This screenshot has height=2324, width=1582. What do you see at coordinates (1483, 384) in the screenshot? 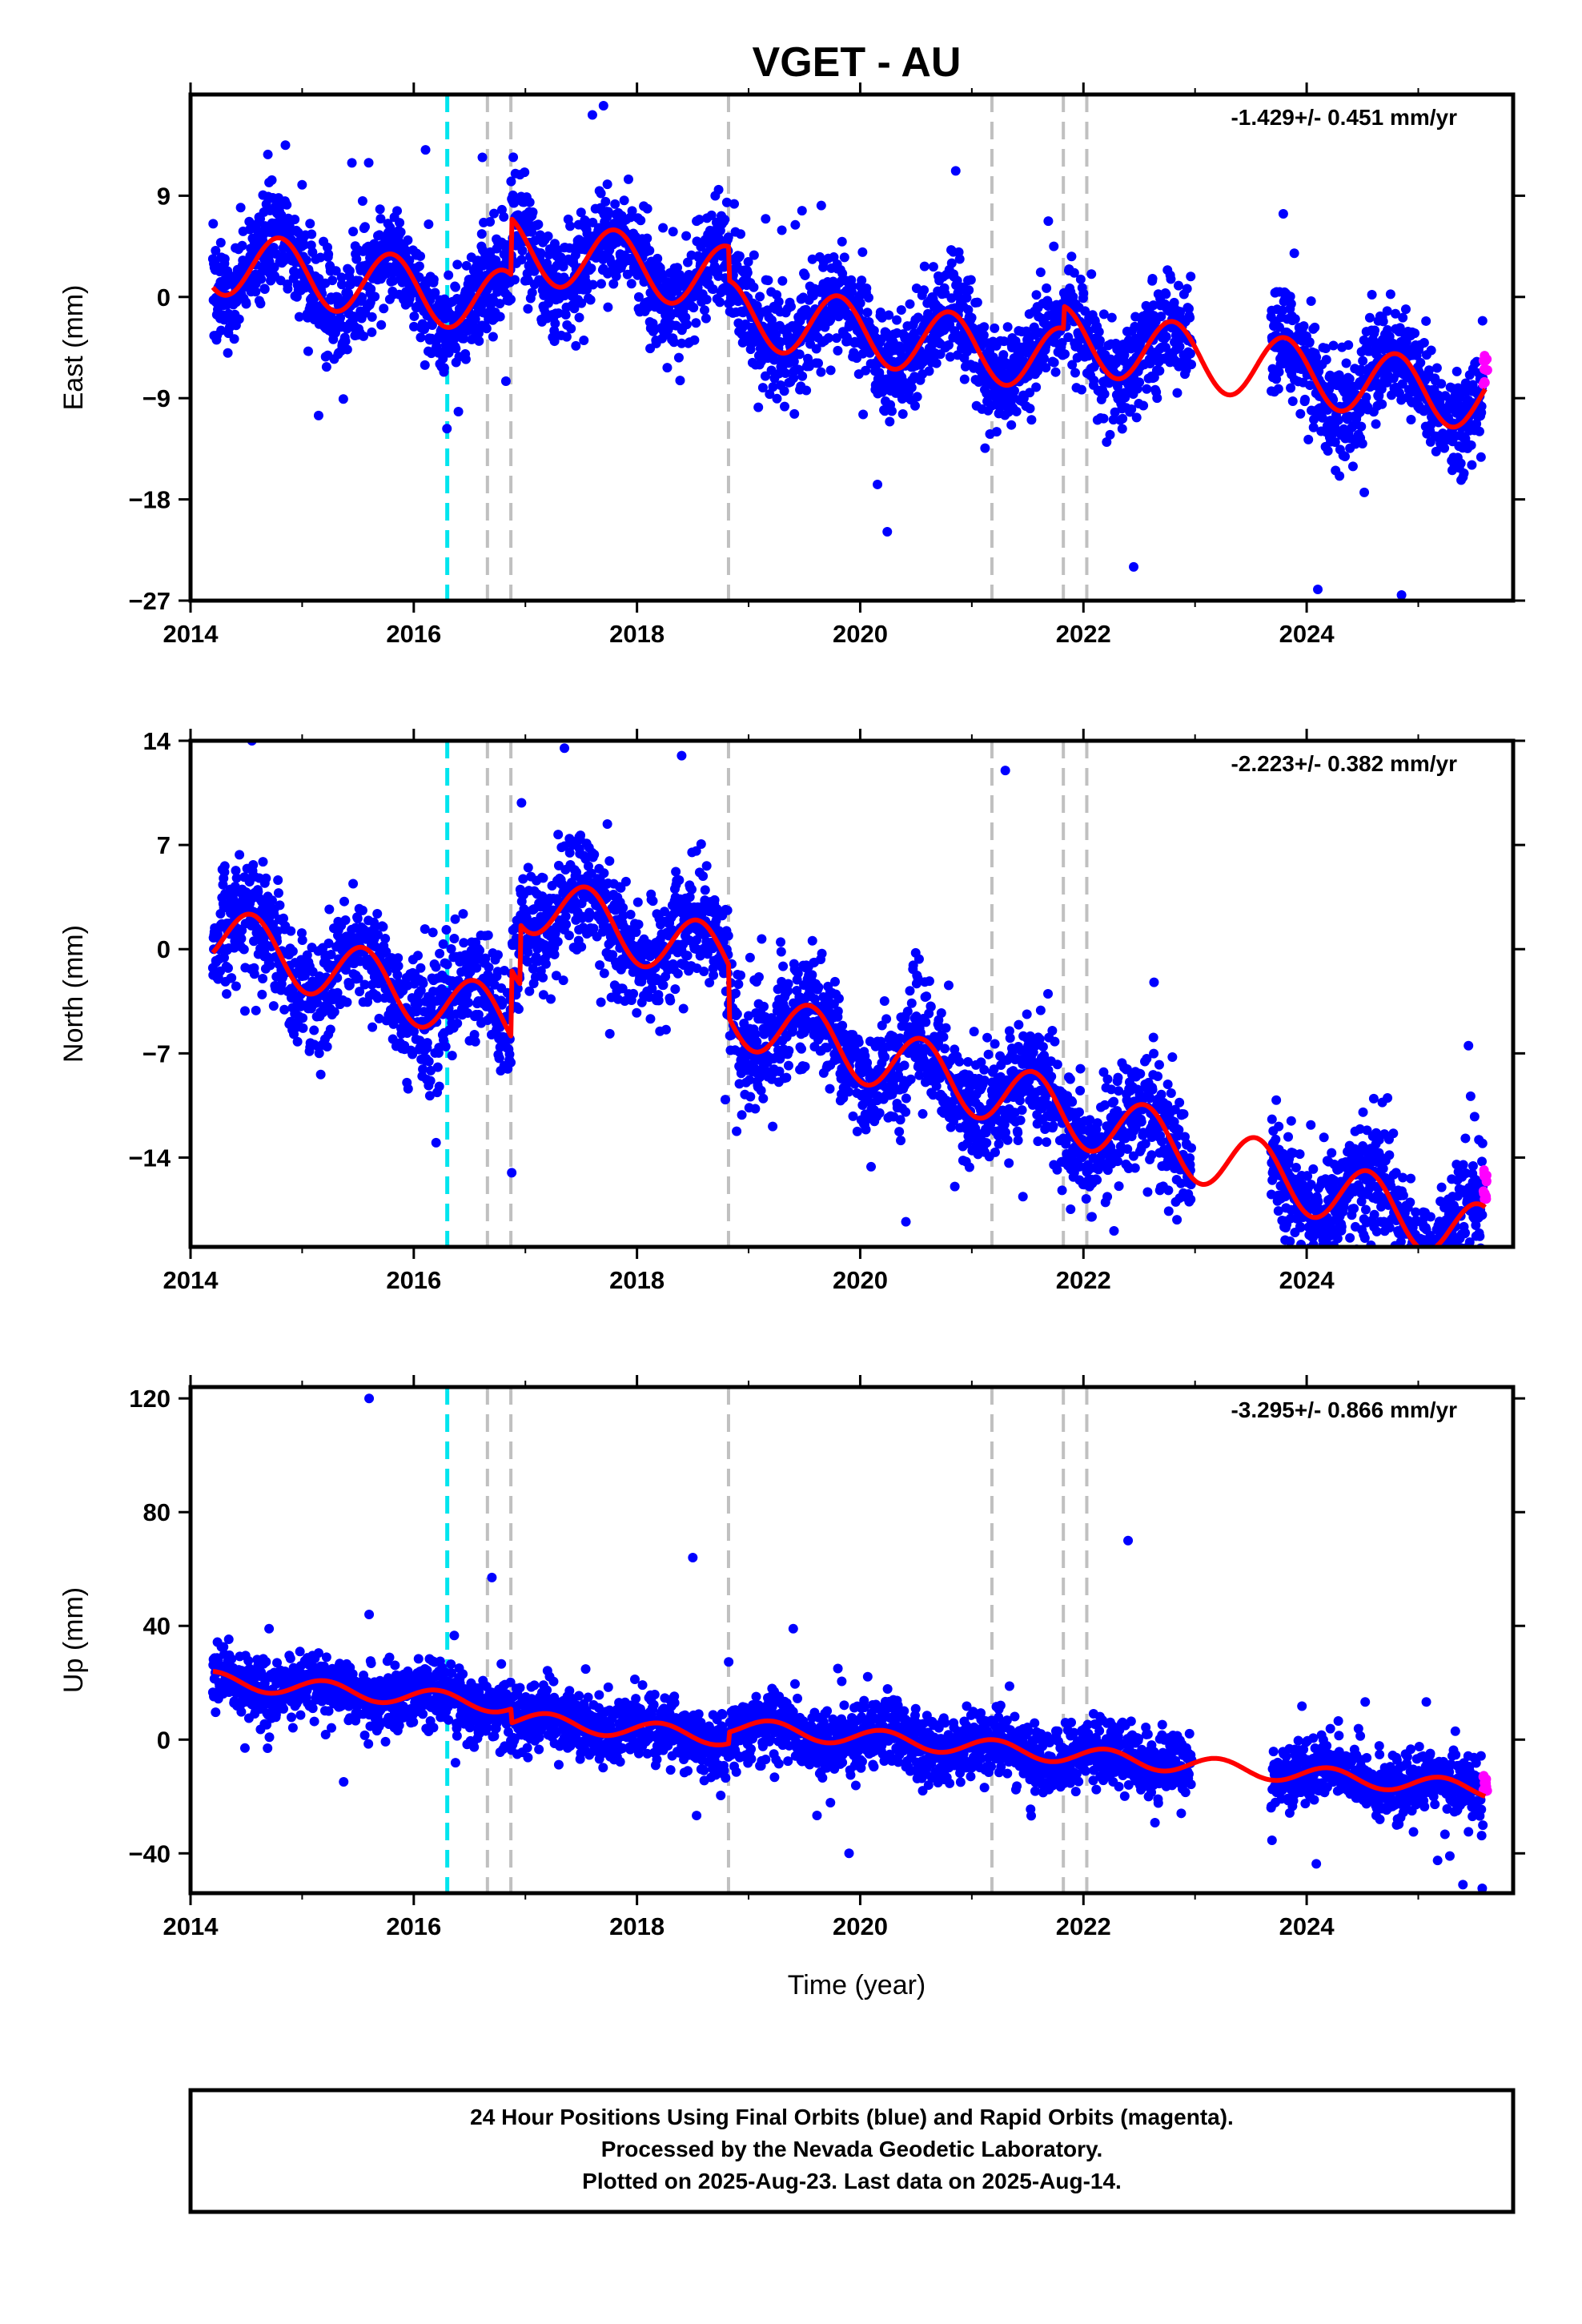
I see `rapid-orbit-point` at bounding box center [1483, 384].